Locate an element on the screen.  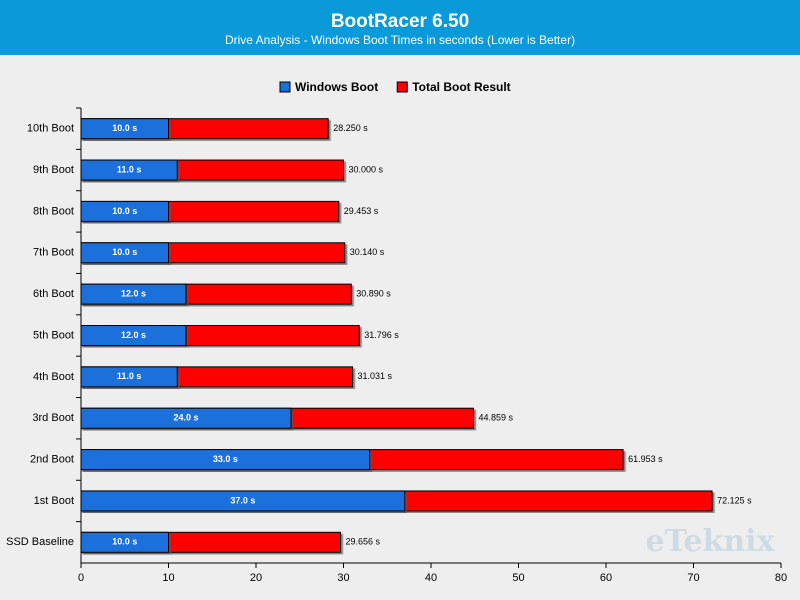
y-tick-label: 8th Boot is located at coordinates (53, 211).